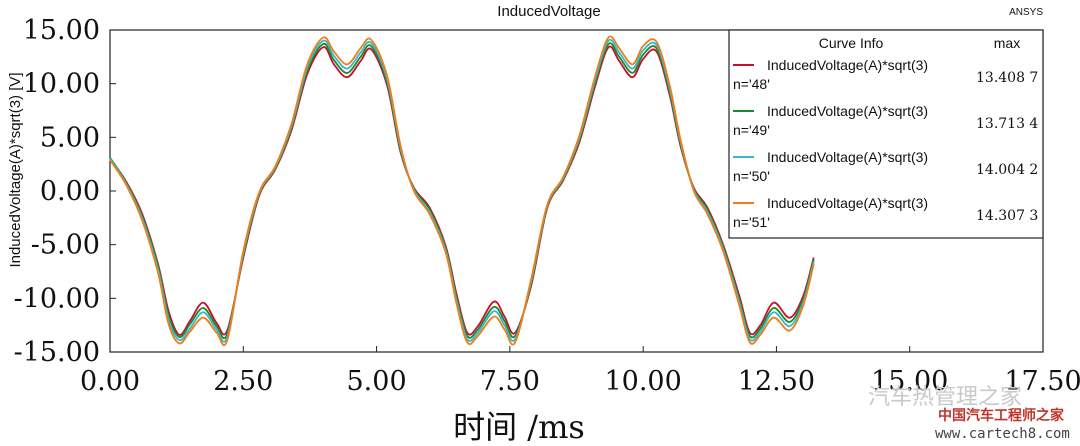  What do you see at coordinates (1007, 170) in the screenshot?
I see `legend-series-max: 14.004 2` at bounding box center [1007, 170].